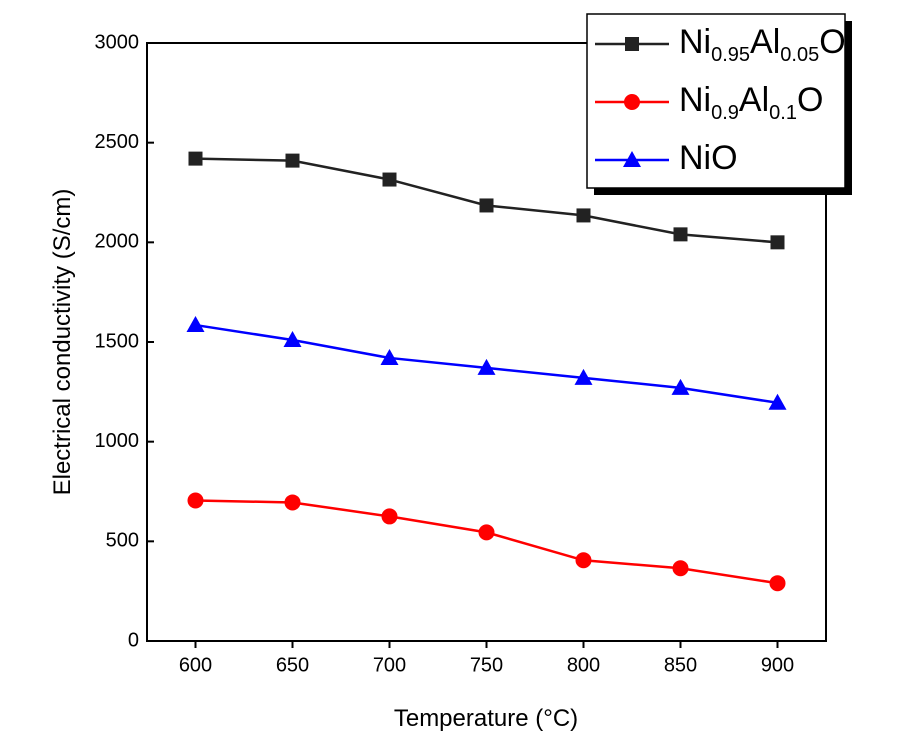 This screenshot has height=740, width=902. I want to click on legend-label: Ni0.95Al0.05O, so click(762, 44).